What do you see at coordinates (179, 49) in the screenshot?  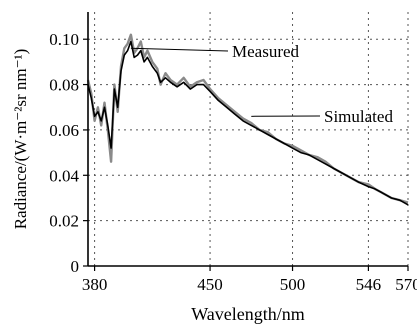 I see `annotation-leader` at bounding box center [179, 49].